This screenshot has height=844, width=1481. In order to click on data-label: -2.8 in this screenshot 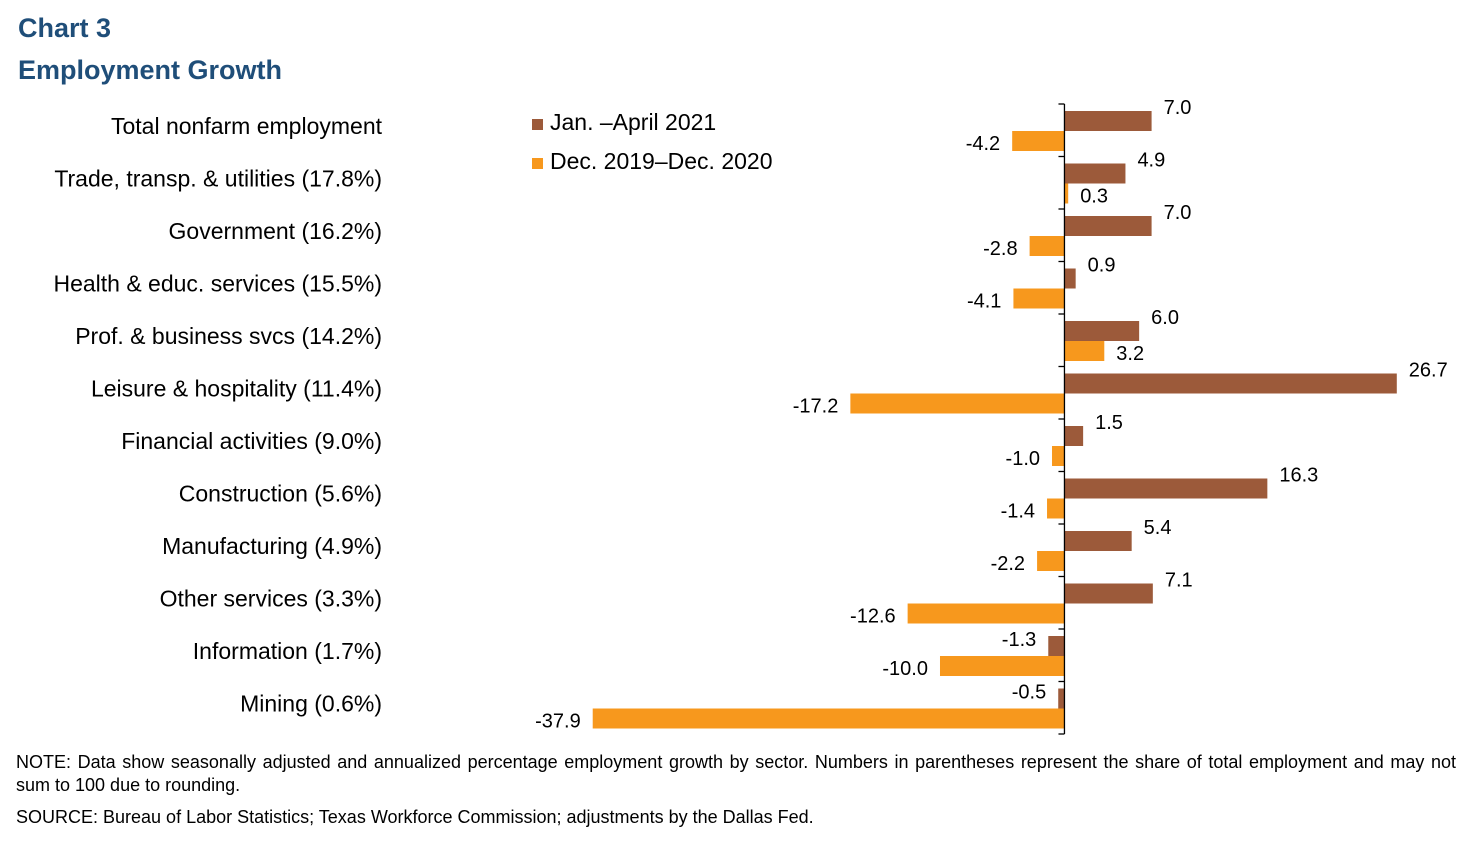, I will do `click(1000, 249)`.